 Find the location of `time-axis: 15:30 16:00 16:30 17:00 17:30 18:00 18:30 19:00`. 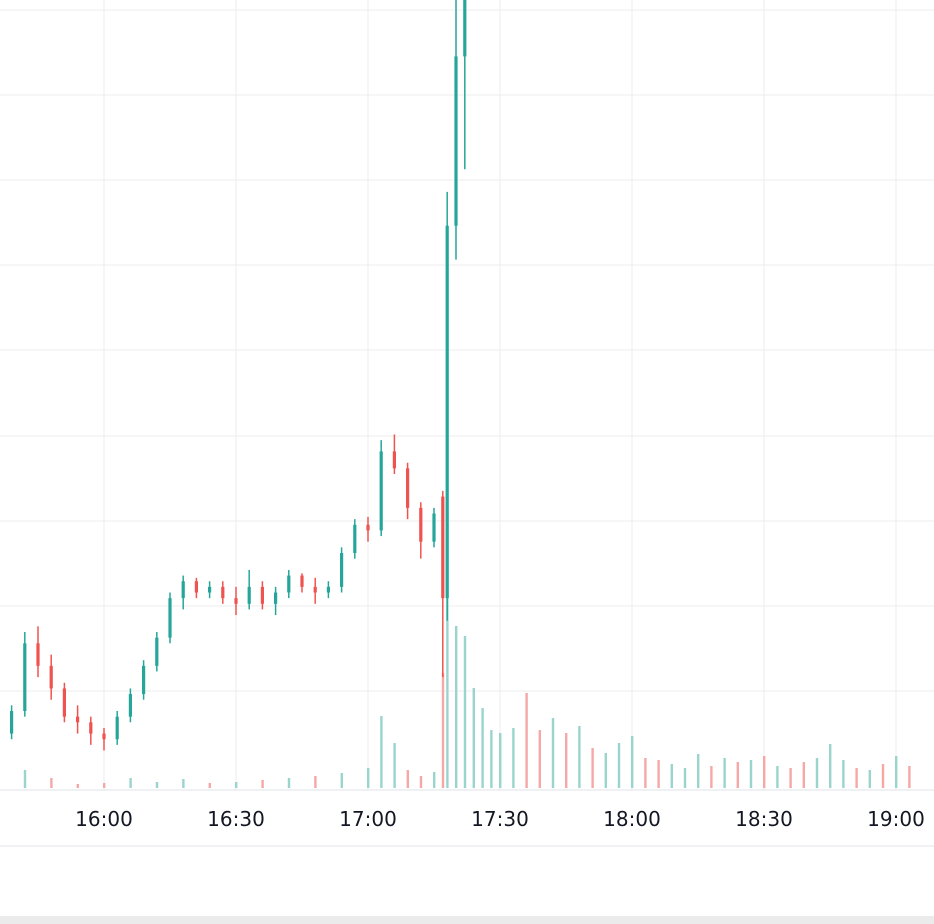

time-axis: 15:30 16:00 16:30 17:00 17:30 18:00 18:30 19:00 is located at coordinates (462, 819).